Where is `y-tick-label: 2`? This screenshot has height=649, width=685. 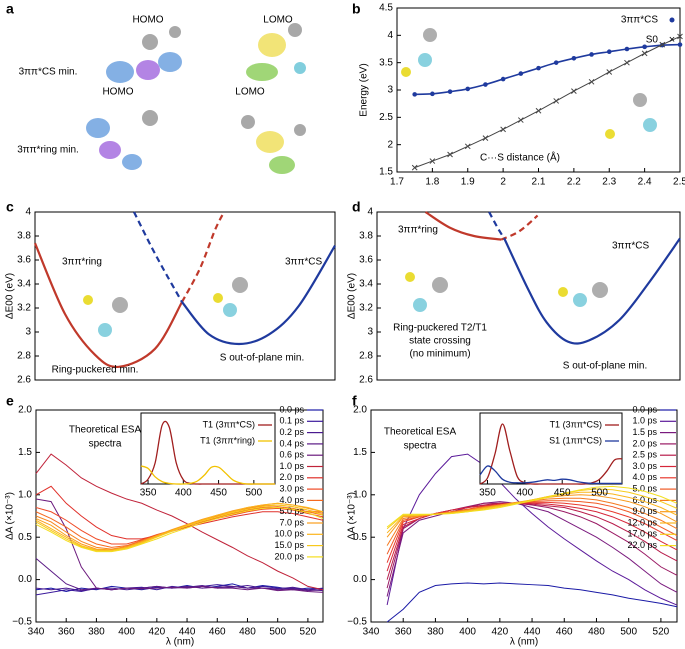 y-tick-label: 2 is located at coordinates (390, 144).